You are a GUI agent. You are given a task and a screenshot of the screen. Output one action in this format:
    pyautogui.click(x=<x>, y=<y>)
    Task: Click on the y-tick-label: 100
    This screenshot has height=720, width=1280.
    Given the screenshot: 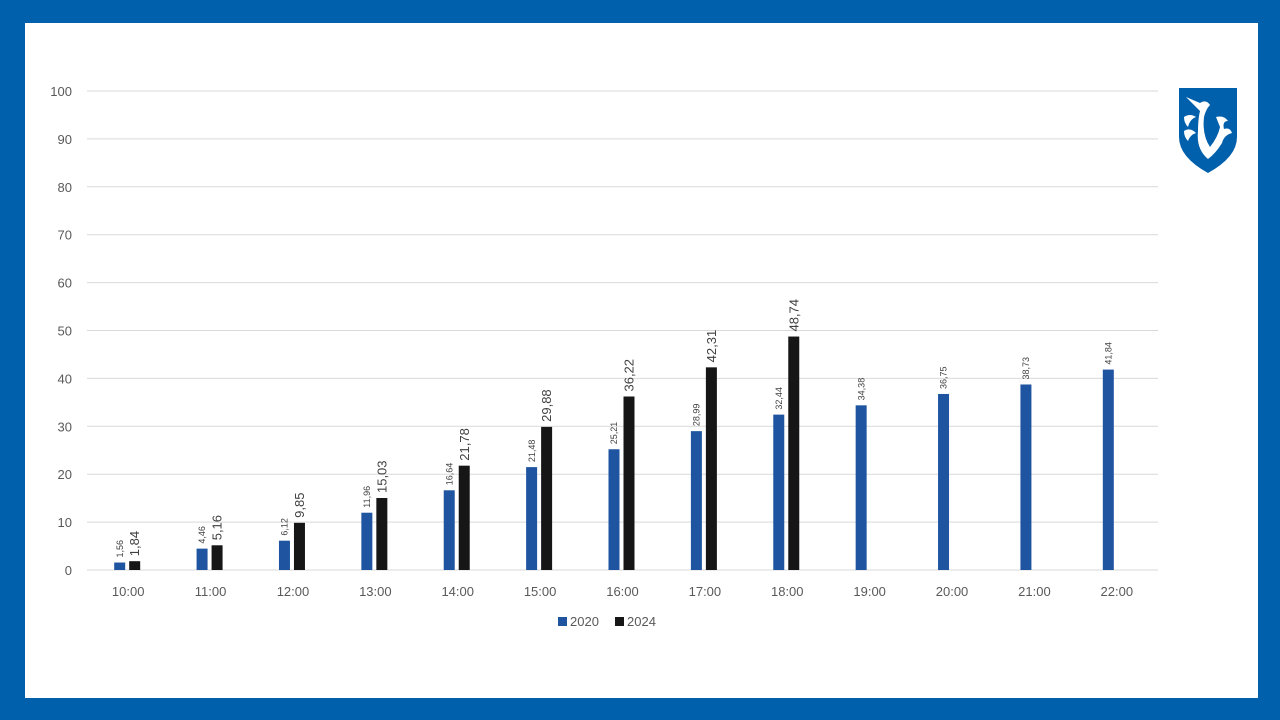 What is the action you would take?
    pyautogui.click(x=61, y=91)
    